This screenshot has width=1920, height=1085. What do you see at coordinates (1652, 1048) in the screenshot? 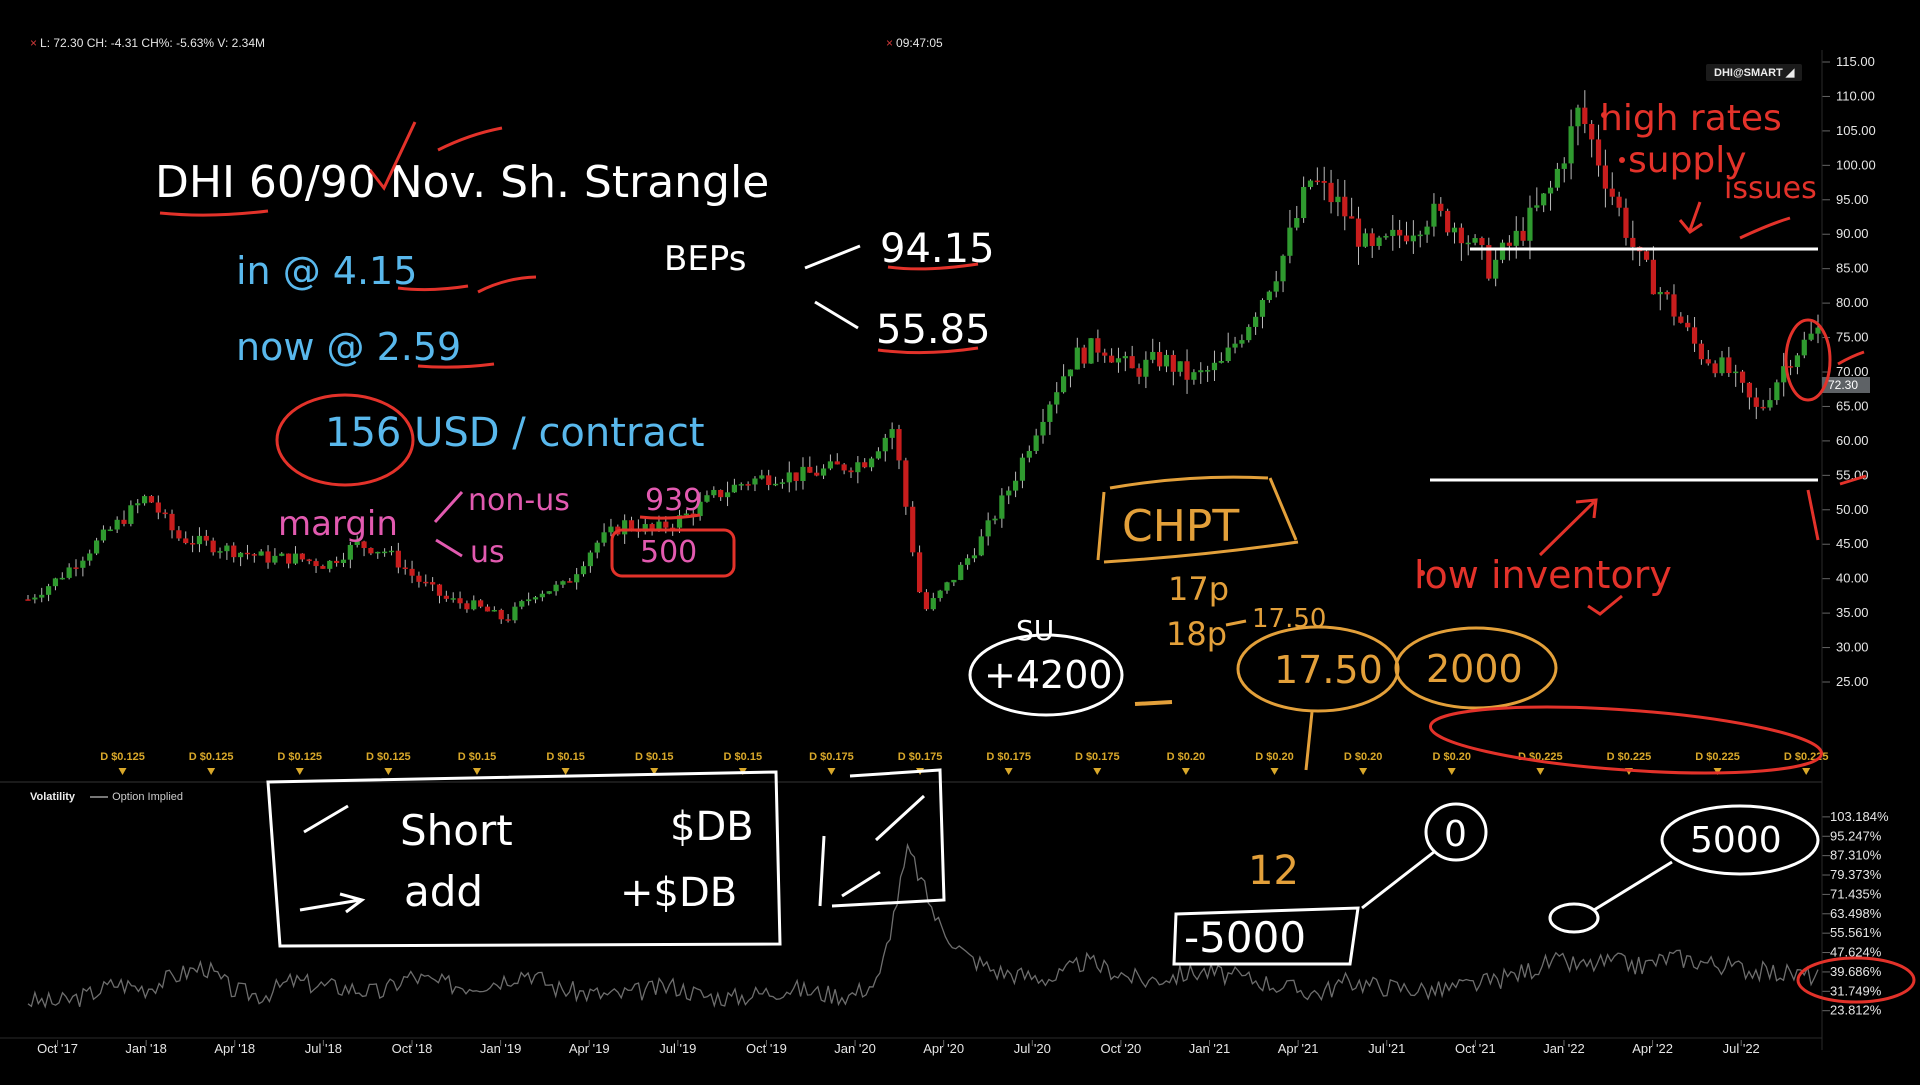
I see `date-tick-label: Apr '22` at bounding box center [1652, 1048].